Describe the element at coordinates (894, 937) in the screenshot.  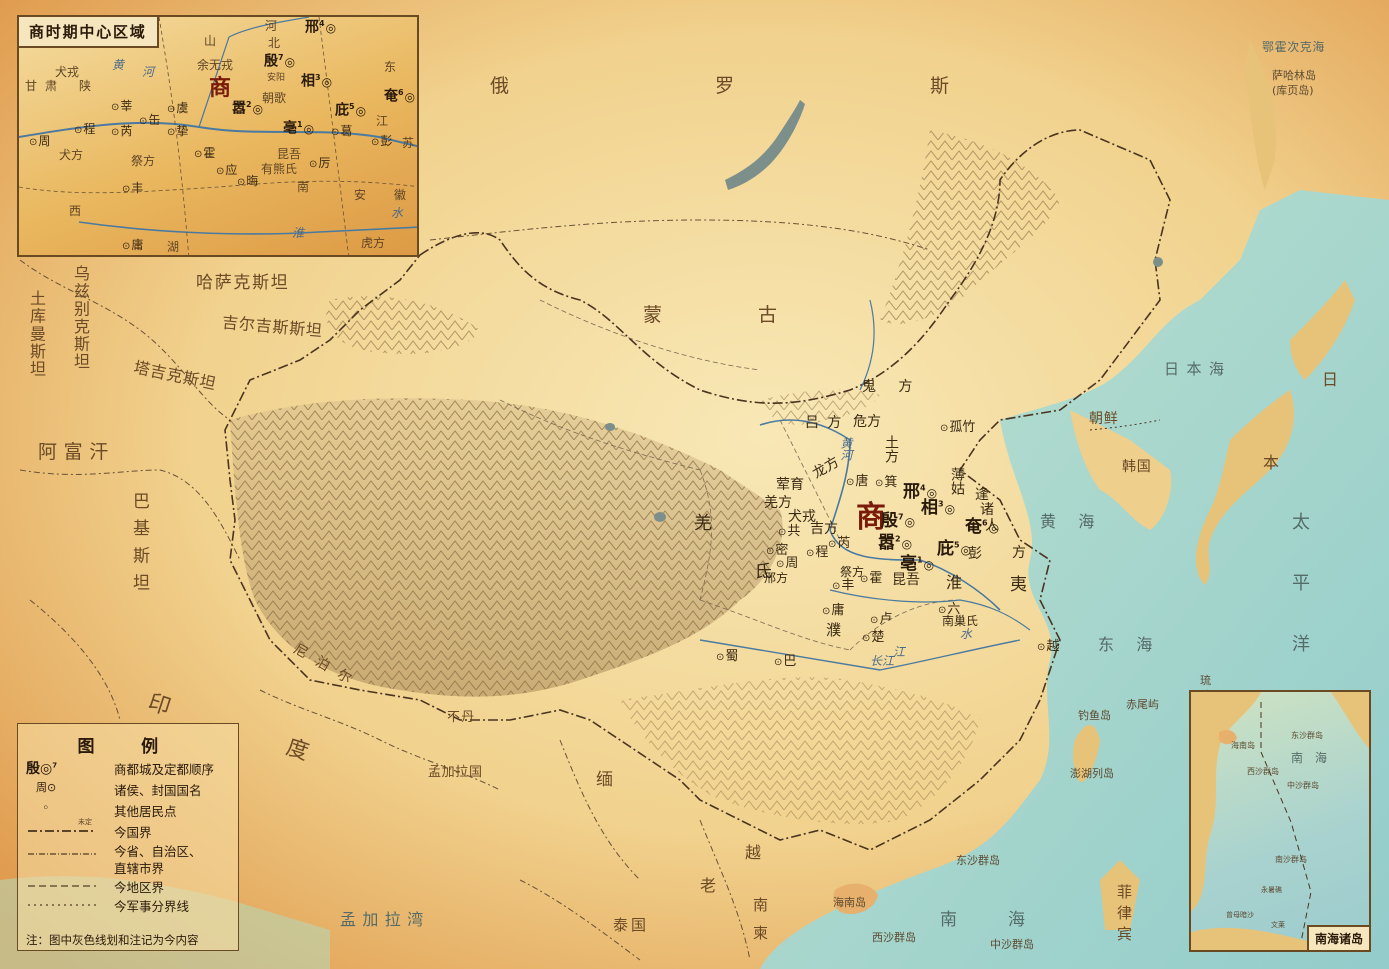
I see `island-xisha: 西沙群岛` at that location.